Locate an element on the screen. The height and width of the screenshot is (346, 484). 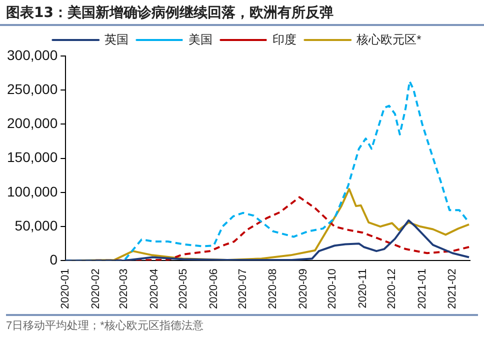
x-tick-label: 2020-06 is located at coordinates (214, 289).